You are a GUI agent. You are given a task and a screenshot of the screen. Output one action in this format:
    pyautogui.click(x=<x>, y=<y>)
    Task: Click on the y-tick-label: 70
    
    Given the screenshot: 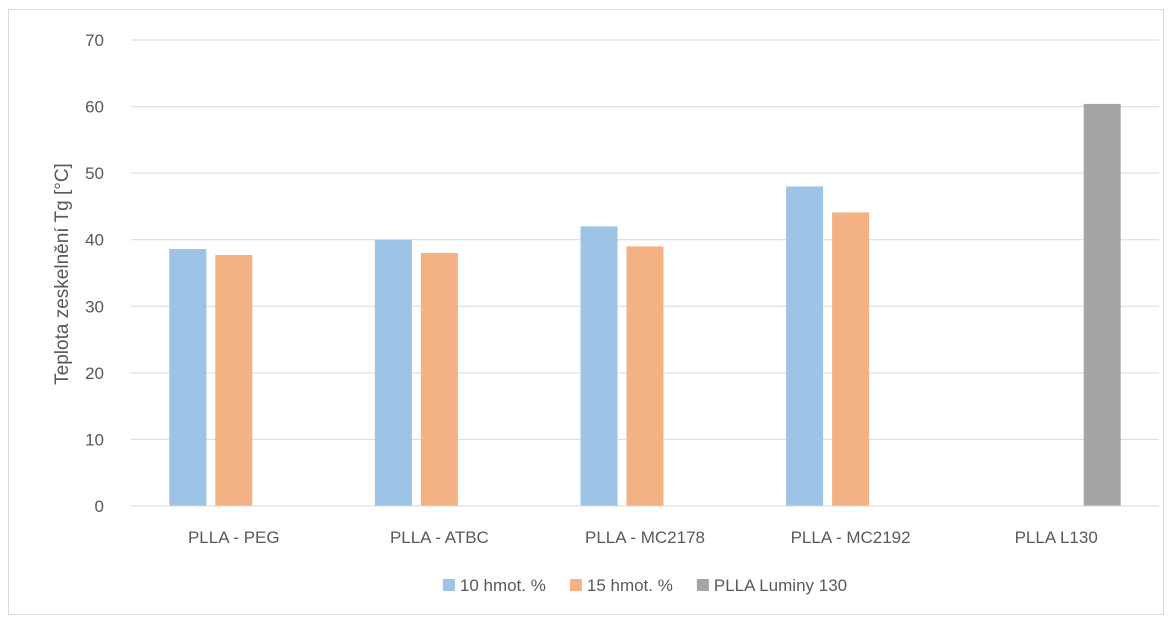 What is the action you would take?
    pyautogui.click(x=94, y=40)
    